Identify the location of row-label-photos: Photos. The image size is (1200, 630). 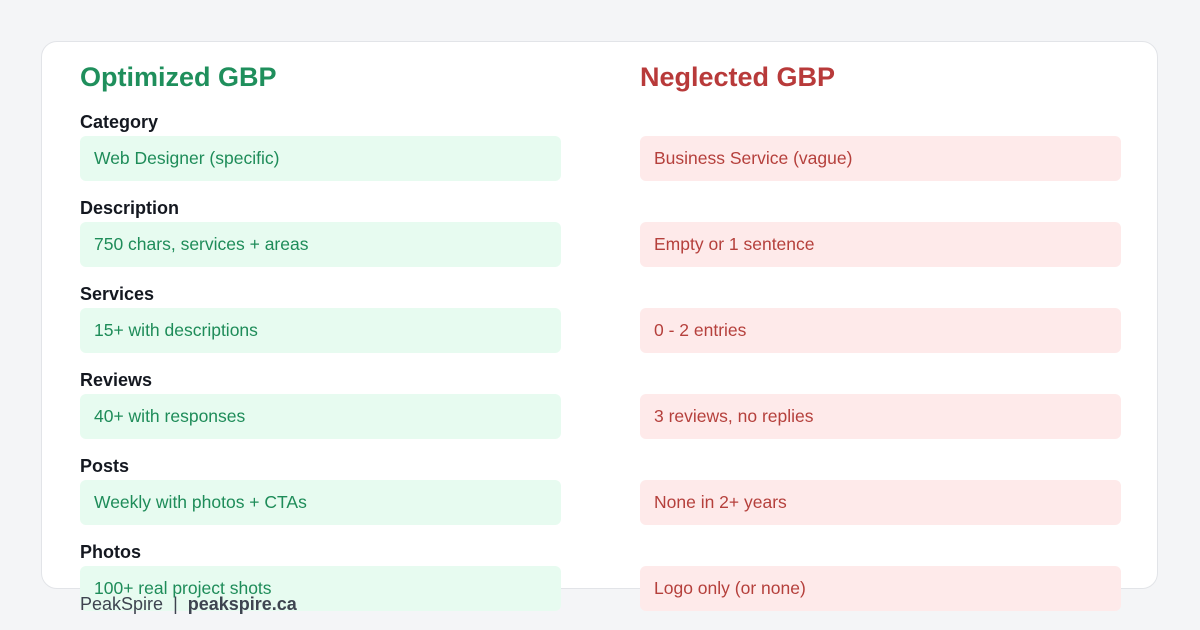
(110, 552).